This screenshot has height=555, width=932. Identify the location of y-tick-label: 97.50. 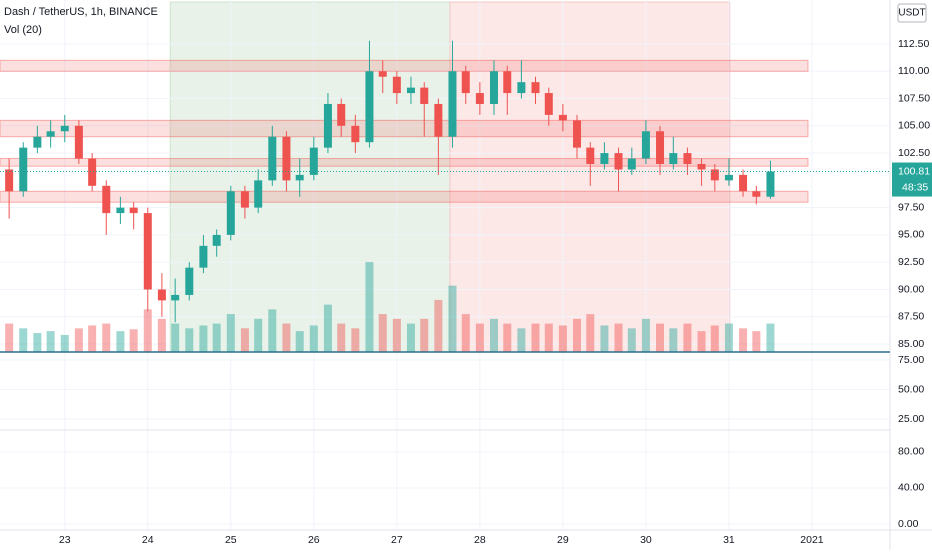
(911, 207).